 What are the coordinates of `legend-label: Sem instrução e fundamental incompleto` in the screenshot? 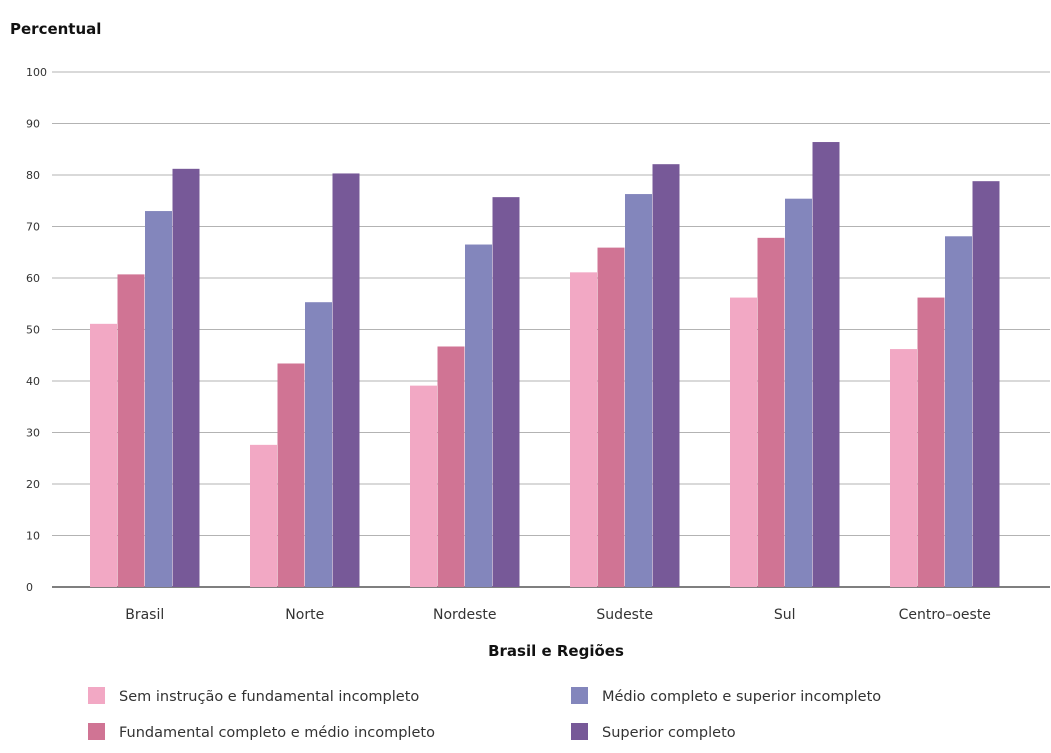 It's located at (269, 697).